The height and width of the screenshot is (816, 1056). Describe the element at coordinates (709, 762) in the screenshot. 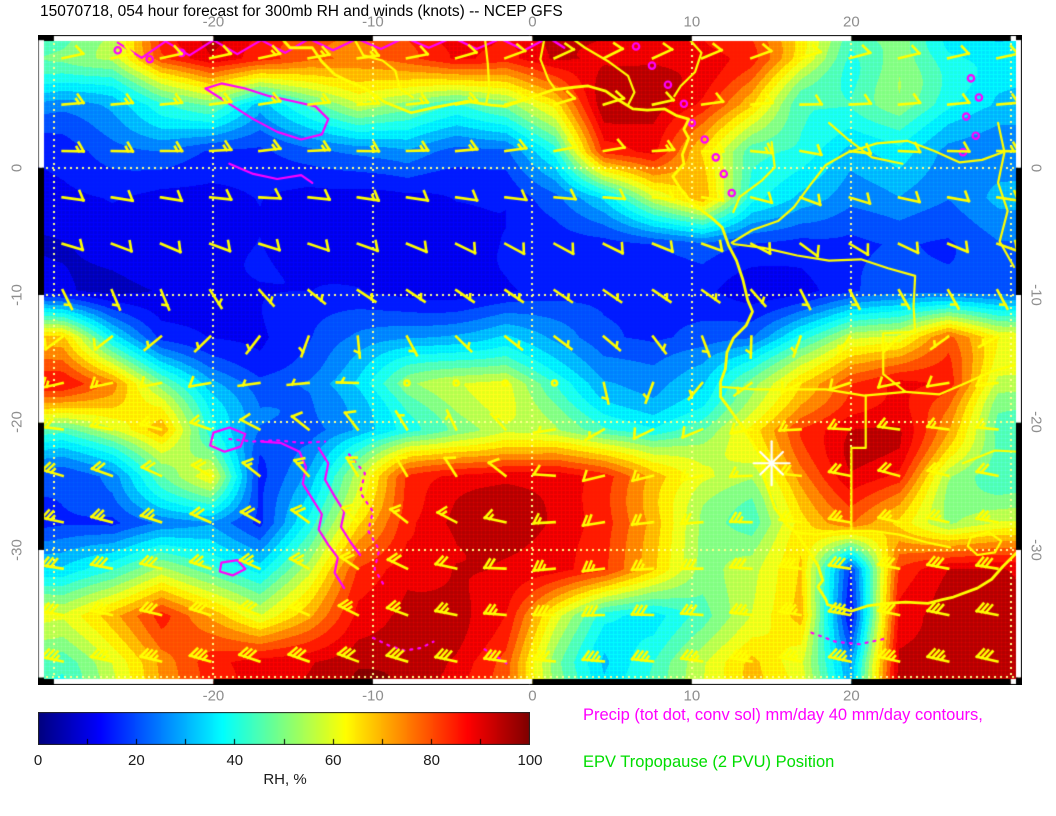

I see `legend-epv: EPV Tropopause (2 PVU) Position` at that location.